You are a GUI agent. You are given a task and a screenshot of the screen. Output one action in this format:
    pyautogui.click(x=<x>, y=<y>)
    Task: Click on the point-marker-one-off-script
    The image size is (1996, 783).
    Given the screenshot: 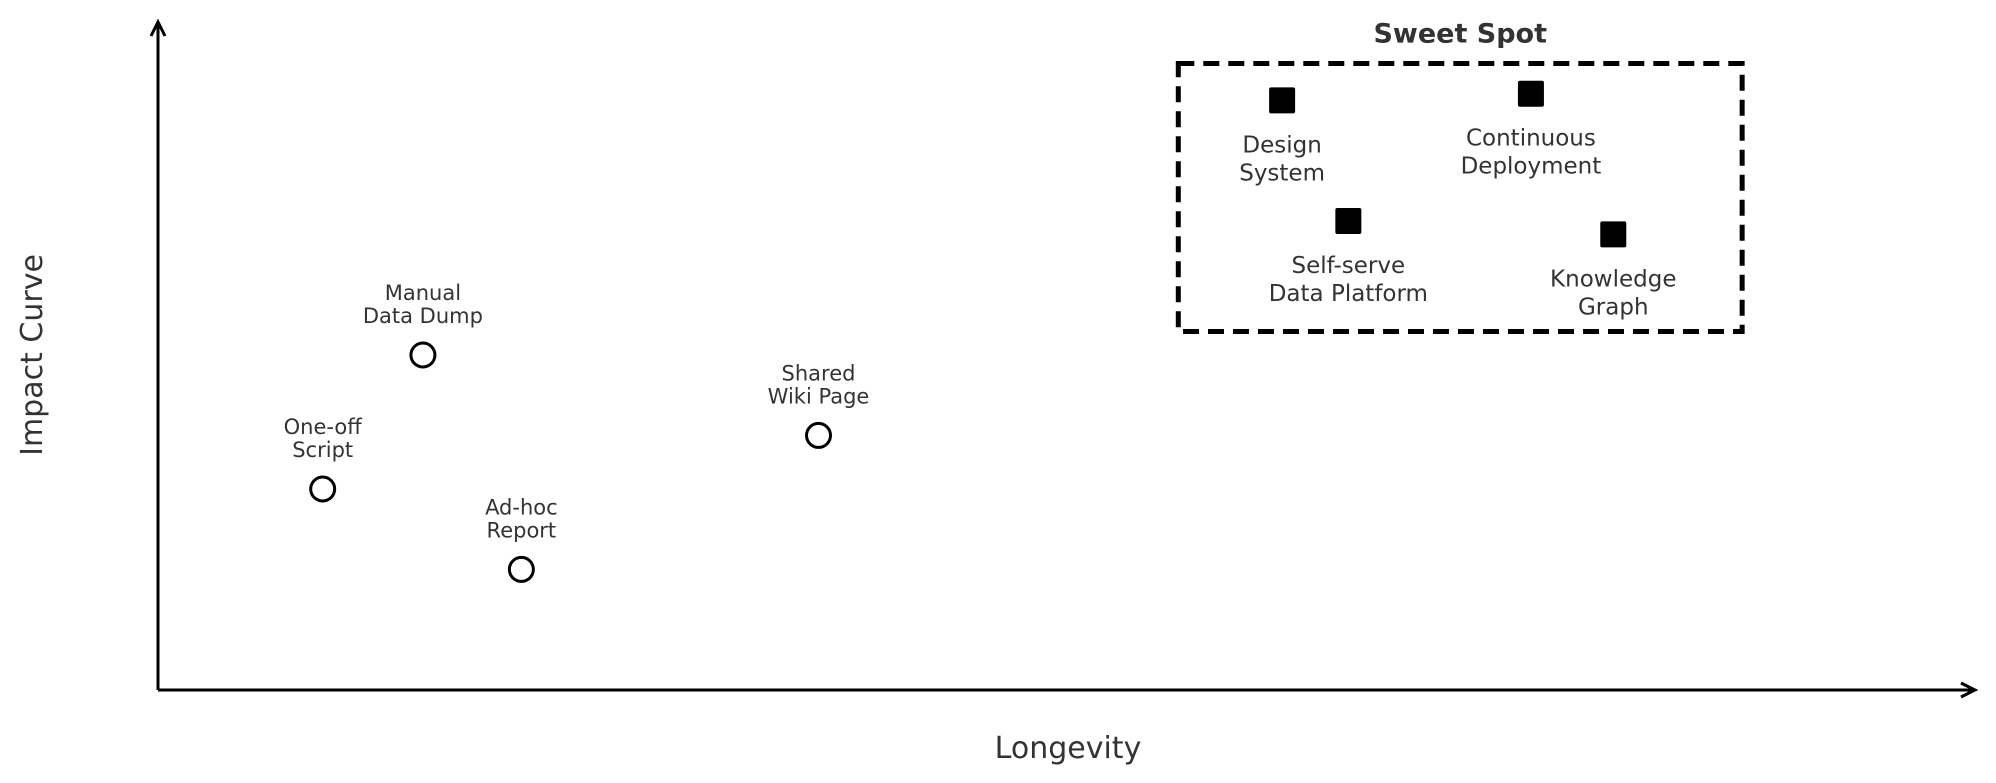 What is the action you would take?
    pyautogui.click(x=323, y=489)
    